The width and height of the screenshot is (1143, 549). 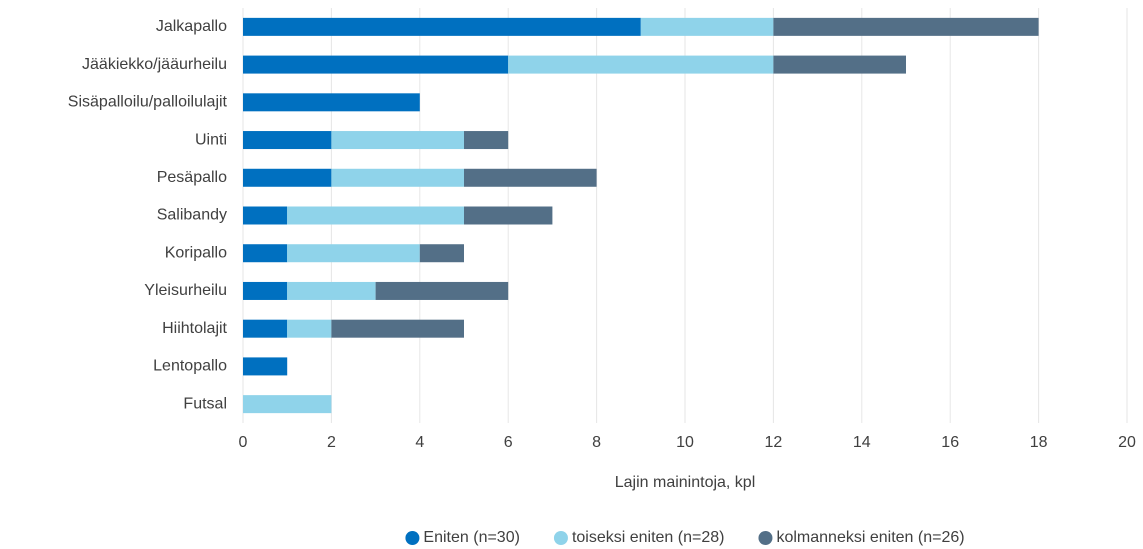 What do you see at coordinates (205, 403) in the screenshot?
I see `y-tick-label: Futsal` at bounding box center [205, 403].